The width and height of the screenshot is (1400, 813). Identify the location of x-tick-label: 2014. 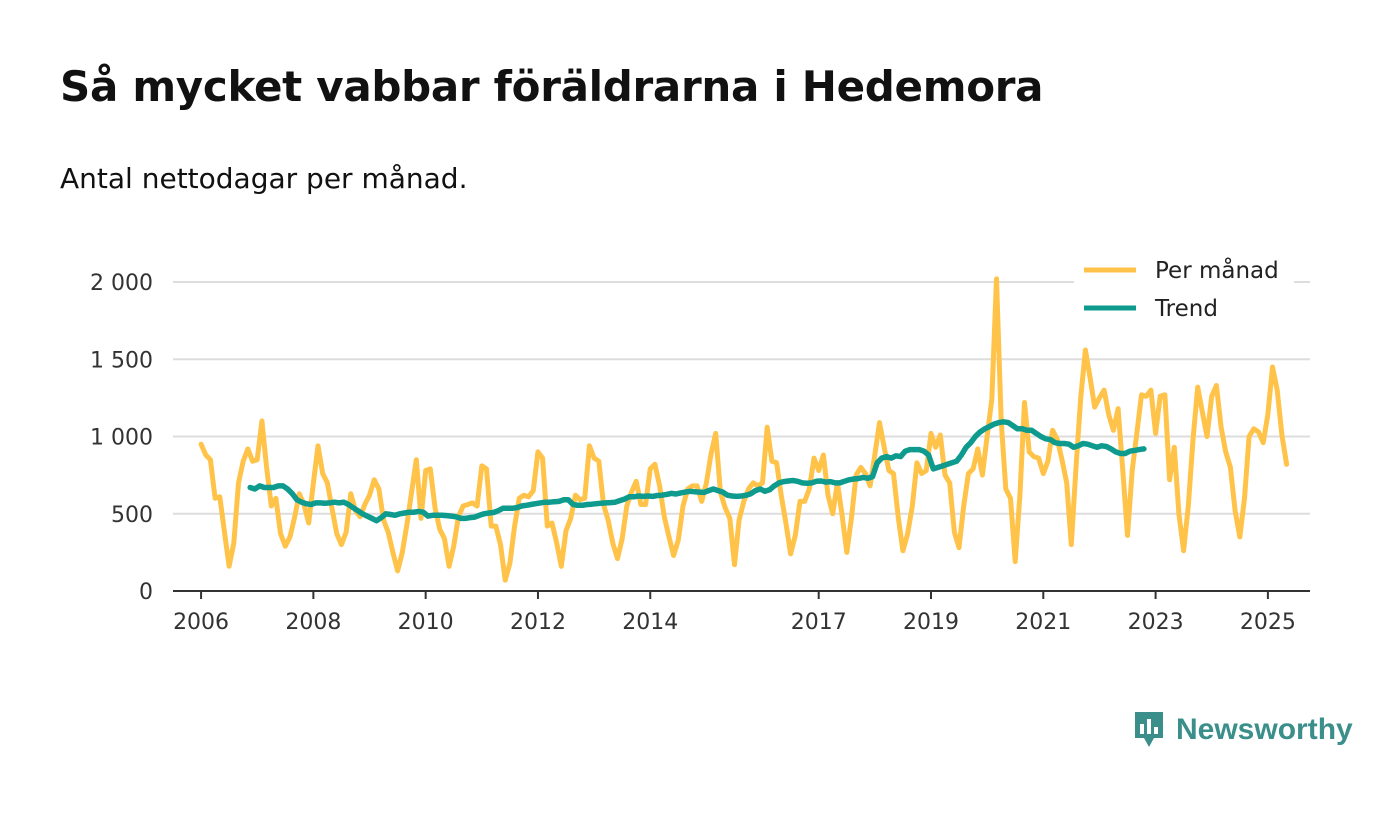
(650, 622).